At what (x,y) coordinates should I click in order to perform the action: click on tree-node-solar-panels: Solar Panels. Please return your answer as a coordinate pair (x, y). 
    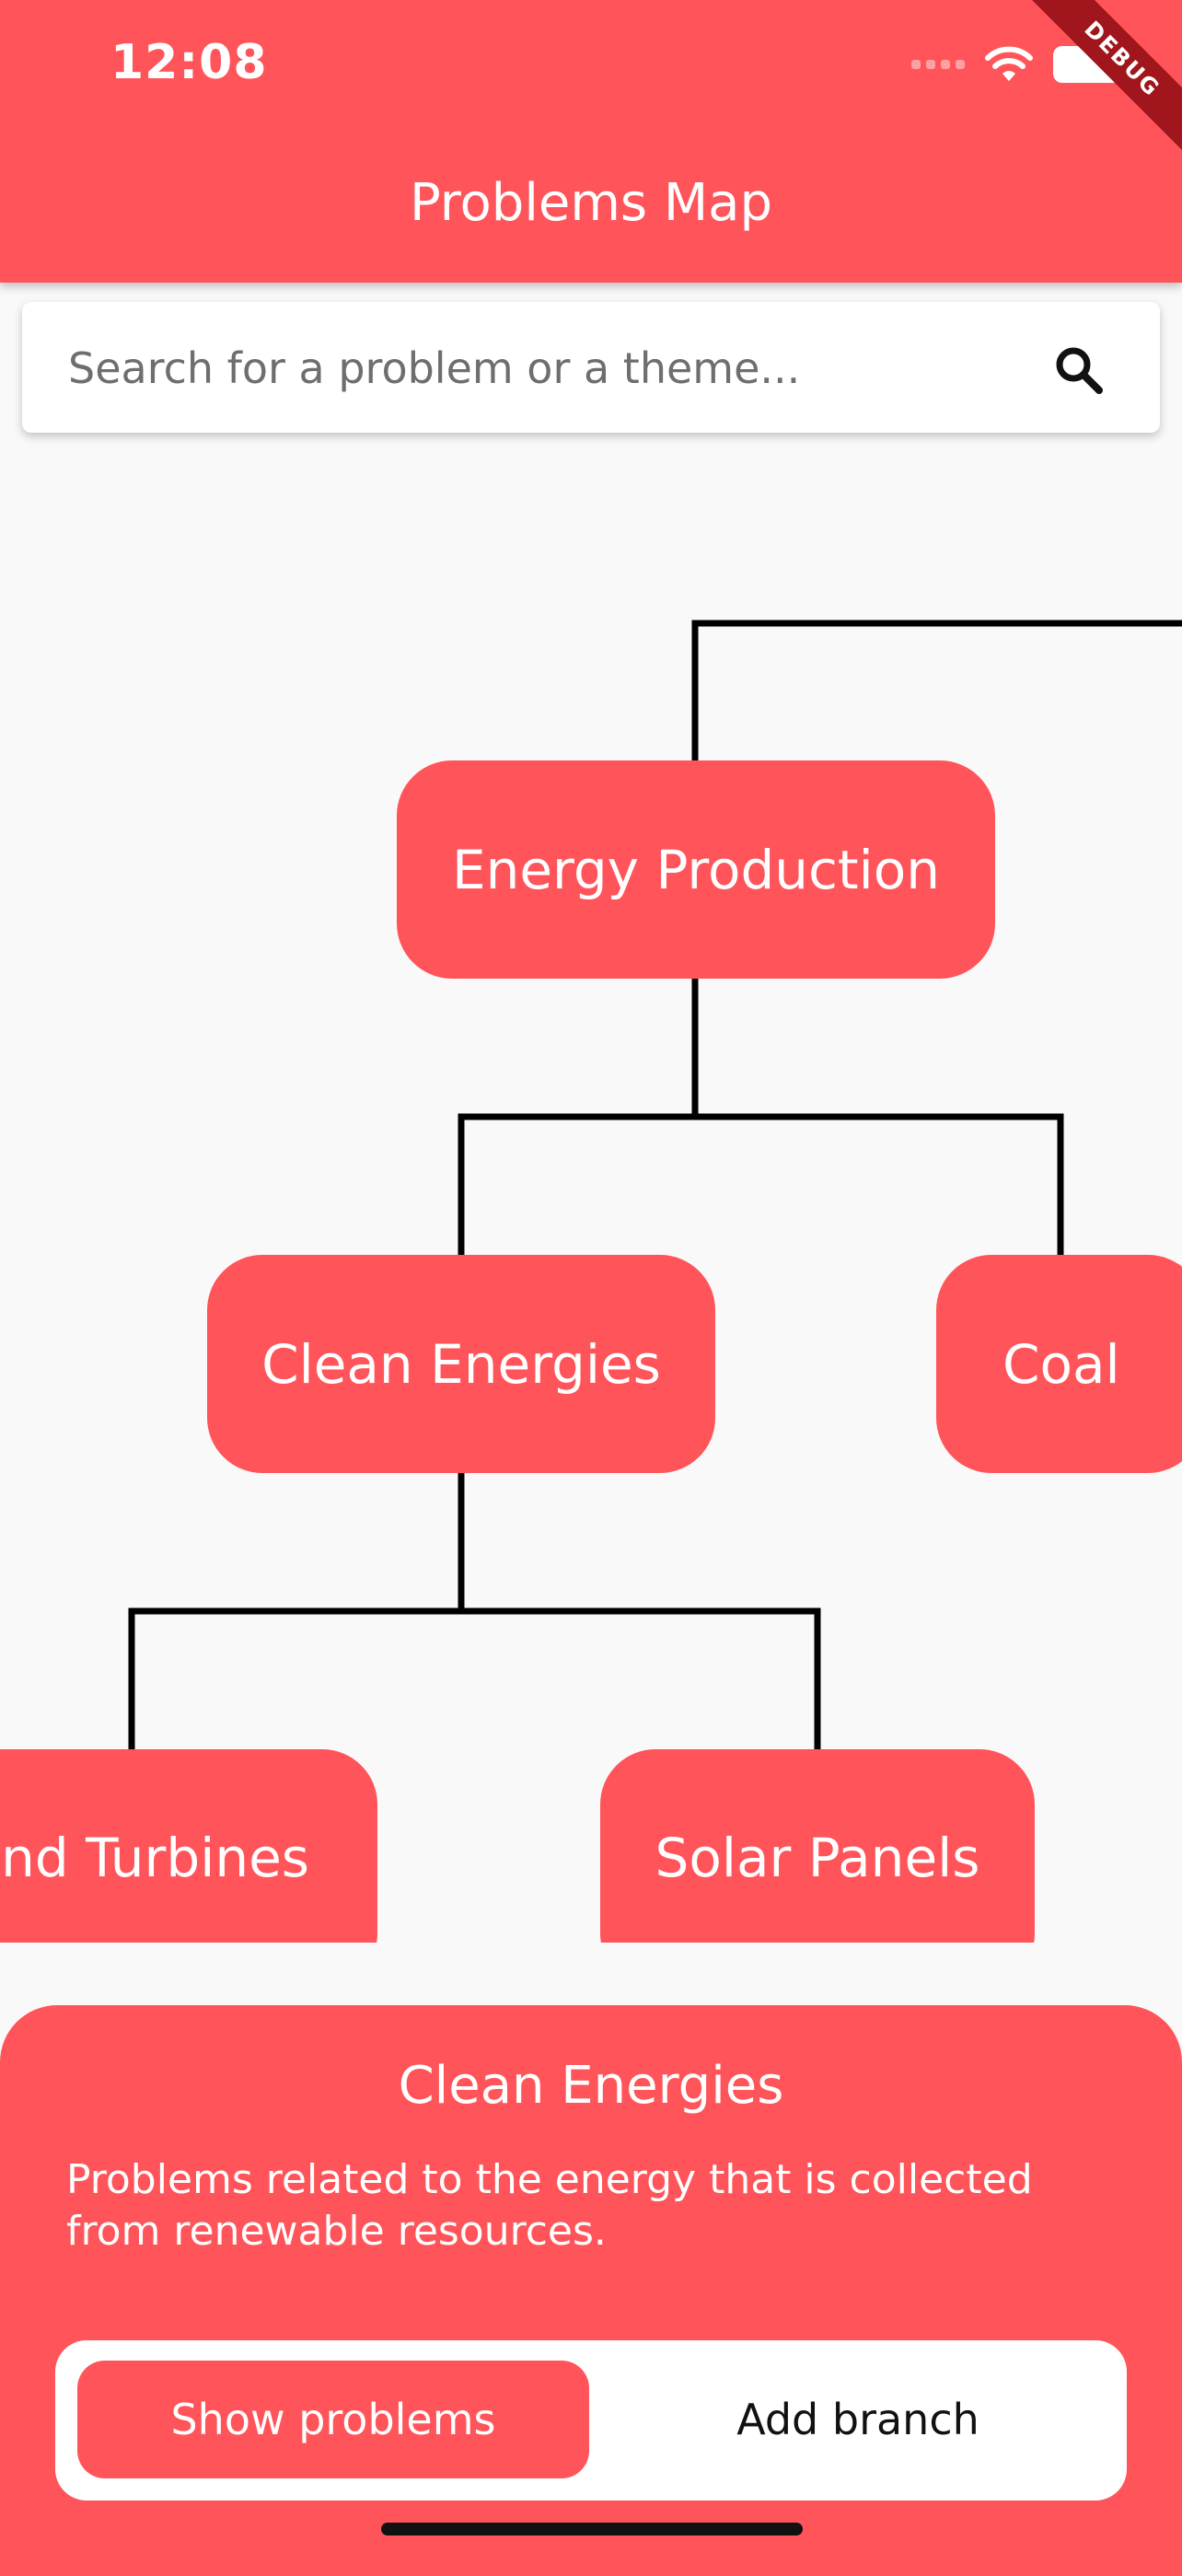
    Looking at the image, I should click on (817, 1846).